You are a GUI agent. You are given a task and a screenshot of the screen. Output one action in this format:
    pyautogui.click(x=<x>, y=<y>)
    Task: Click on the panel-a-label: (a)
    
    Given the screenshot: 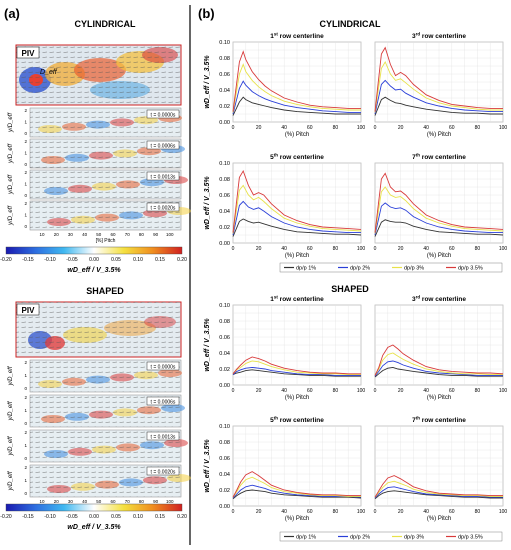 What is the action you would take?
    pyautogui.click(x=12, y=13)
    